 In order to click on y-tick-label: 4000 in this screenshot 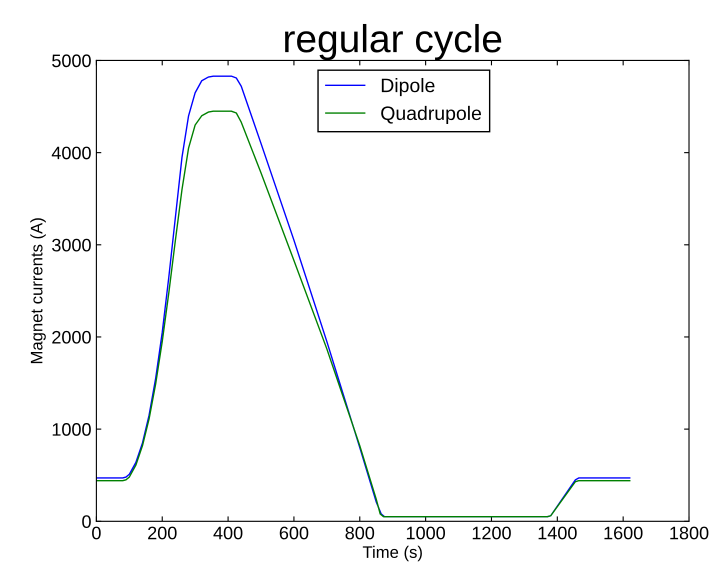, I will do `click(71, 153)`.